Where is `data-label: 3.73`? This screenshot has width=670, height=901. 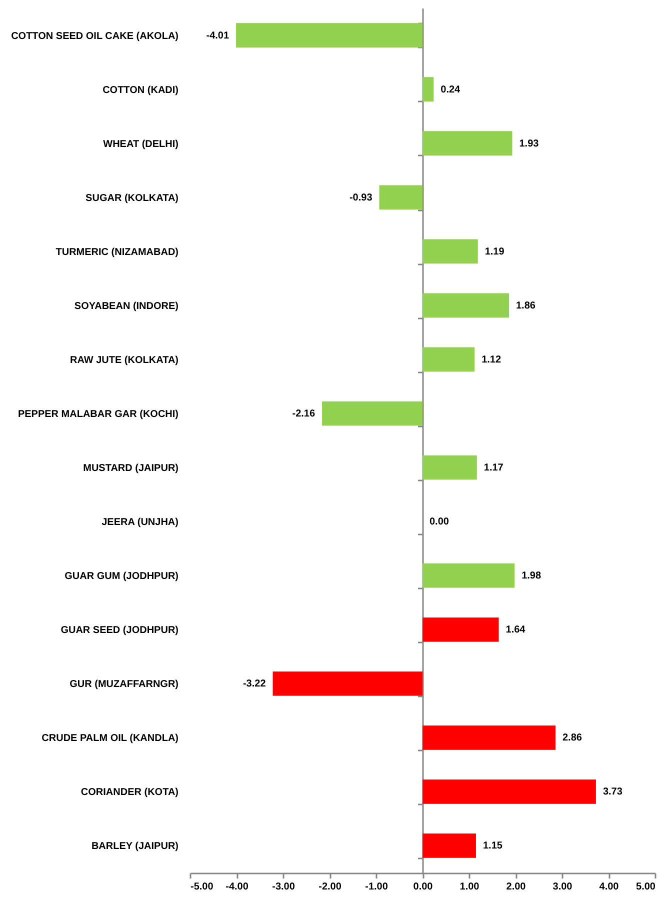 data-label: 3.73 is located at coordinates (612, 792).